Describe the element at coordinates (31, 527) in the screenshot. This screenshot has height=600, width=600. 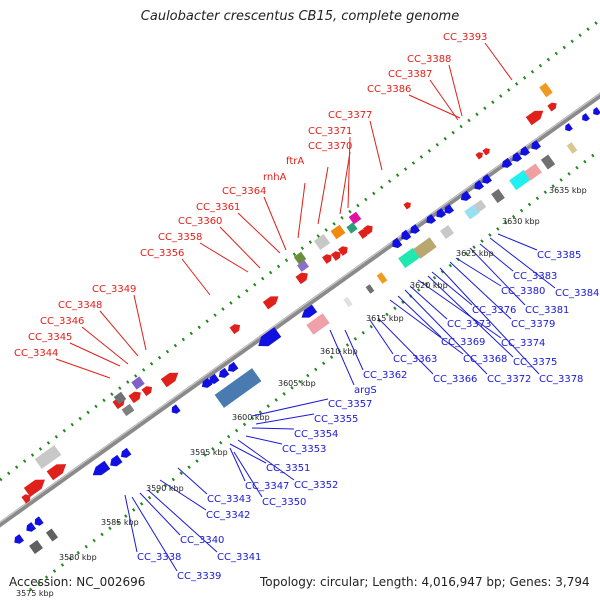
I see `reverse-gene-2-shape` at that location.